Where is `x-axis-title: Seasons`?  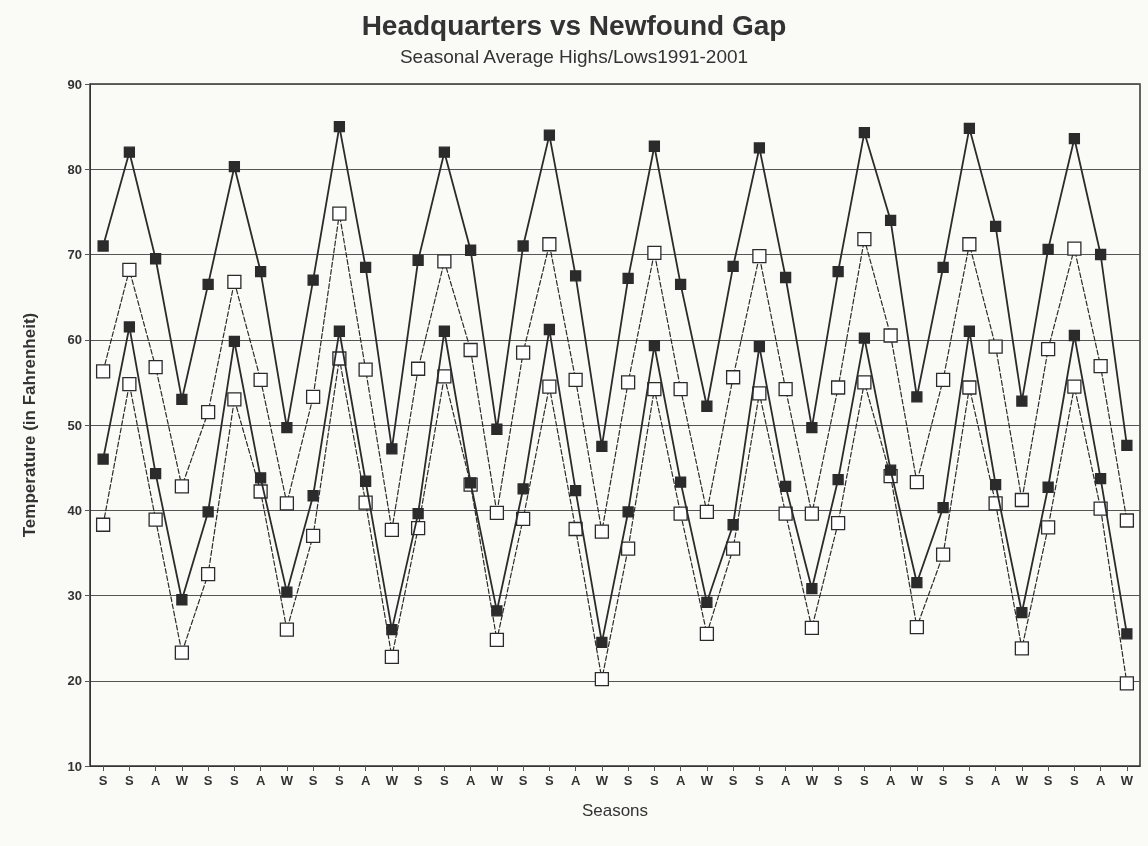 x-axis-title: Seasons is located at coordinates (615, 810).